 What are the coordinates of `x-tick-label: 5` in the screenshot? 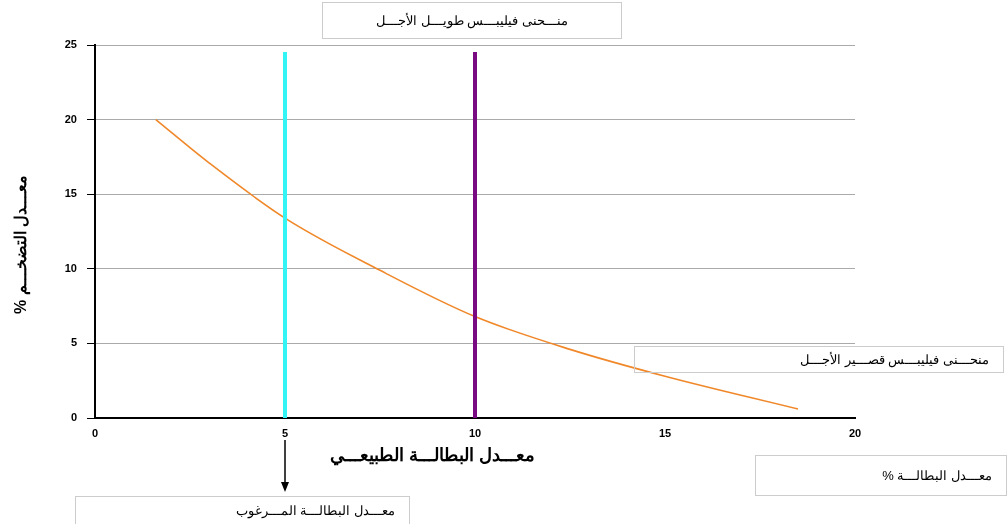 It's located at (285, 432).